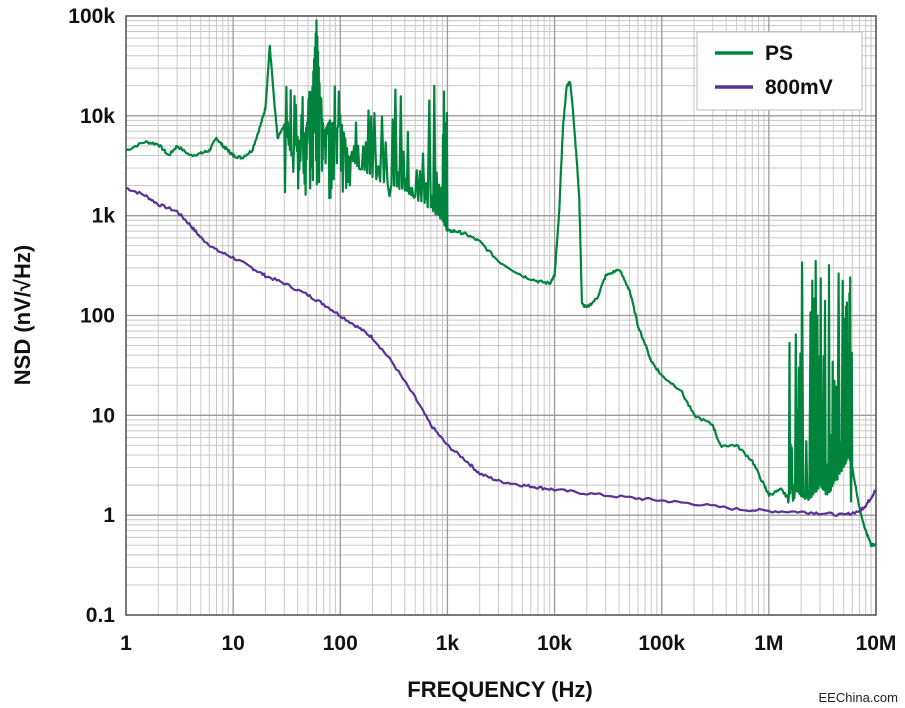 The image size is (905, 708). Describe the element at coordinates (232, 643) in the screenshot. I see `x-tick-label: 10` at that location.